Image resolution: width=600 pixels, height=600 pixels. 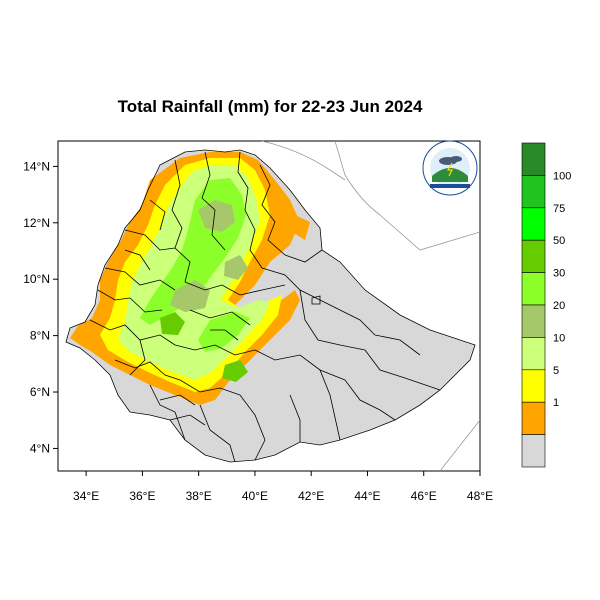 What do you see at coordinates (450, 168) in the screenshot?
I see `ethiopian-meteorology-institute-logo` at bounding box center [450, 168].